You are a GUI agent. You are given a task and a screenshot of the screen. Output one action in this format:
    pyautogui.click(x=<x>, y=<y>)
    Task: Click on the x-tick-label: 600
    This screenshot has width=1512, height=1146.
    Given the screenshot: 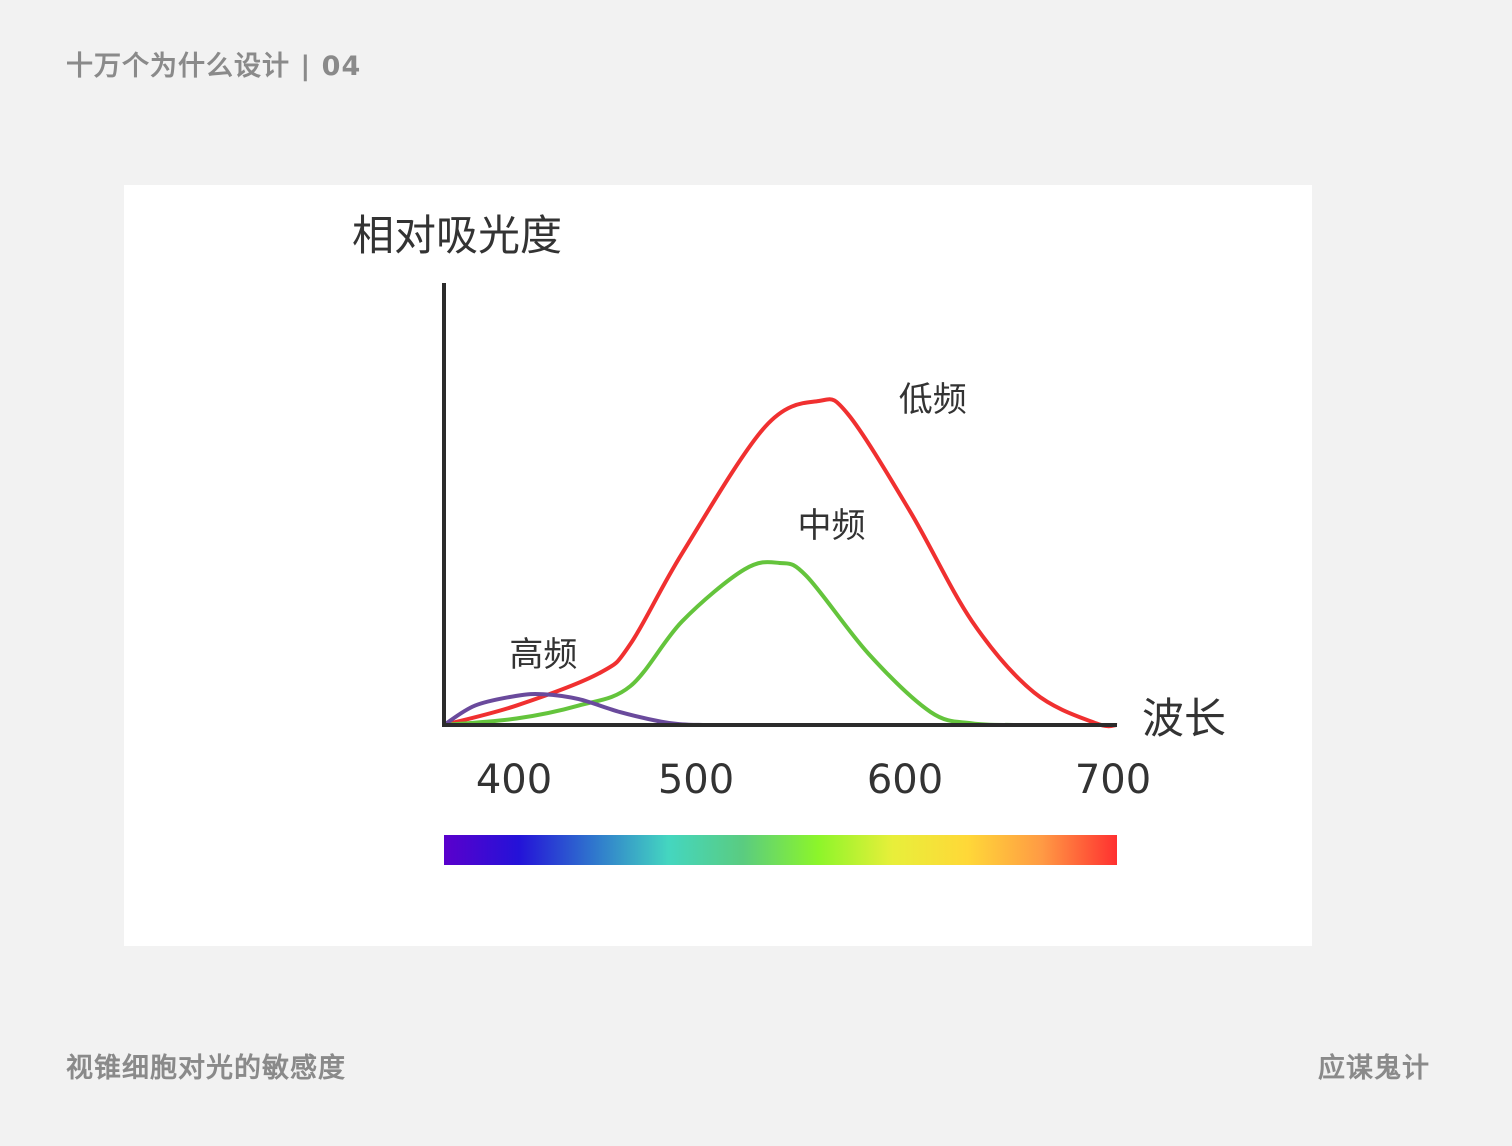 What is the action you would take?
    pyautogui.click(x=905, y=780)
    